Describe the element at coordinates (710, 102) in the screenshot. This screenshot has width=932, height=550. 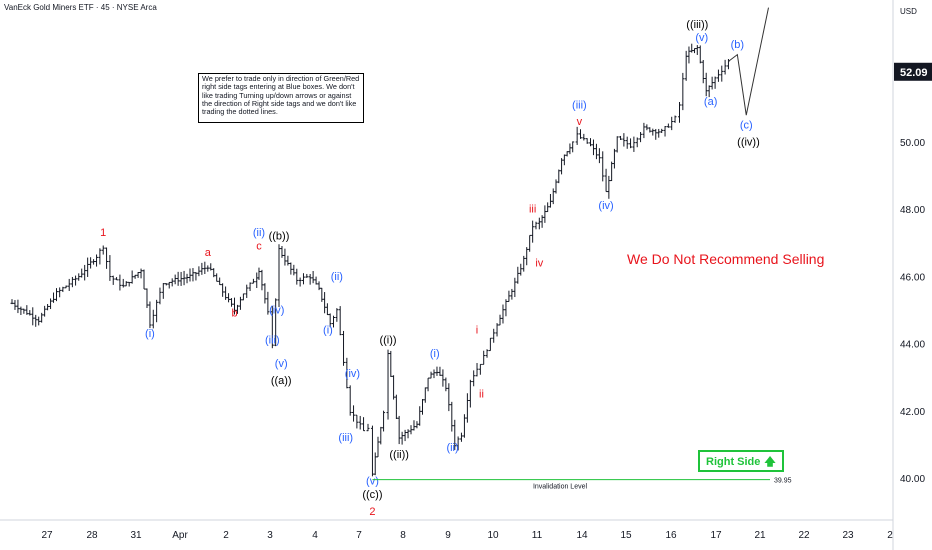
I see `wave-label: (a)` at that location.